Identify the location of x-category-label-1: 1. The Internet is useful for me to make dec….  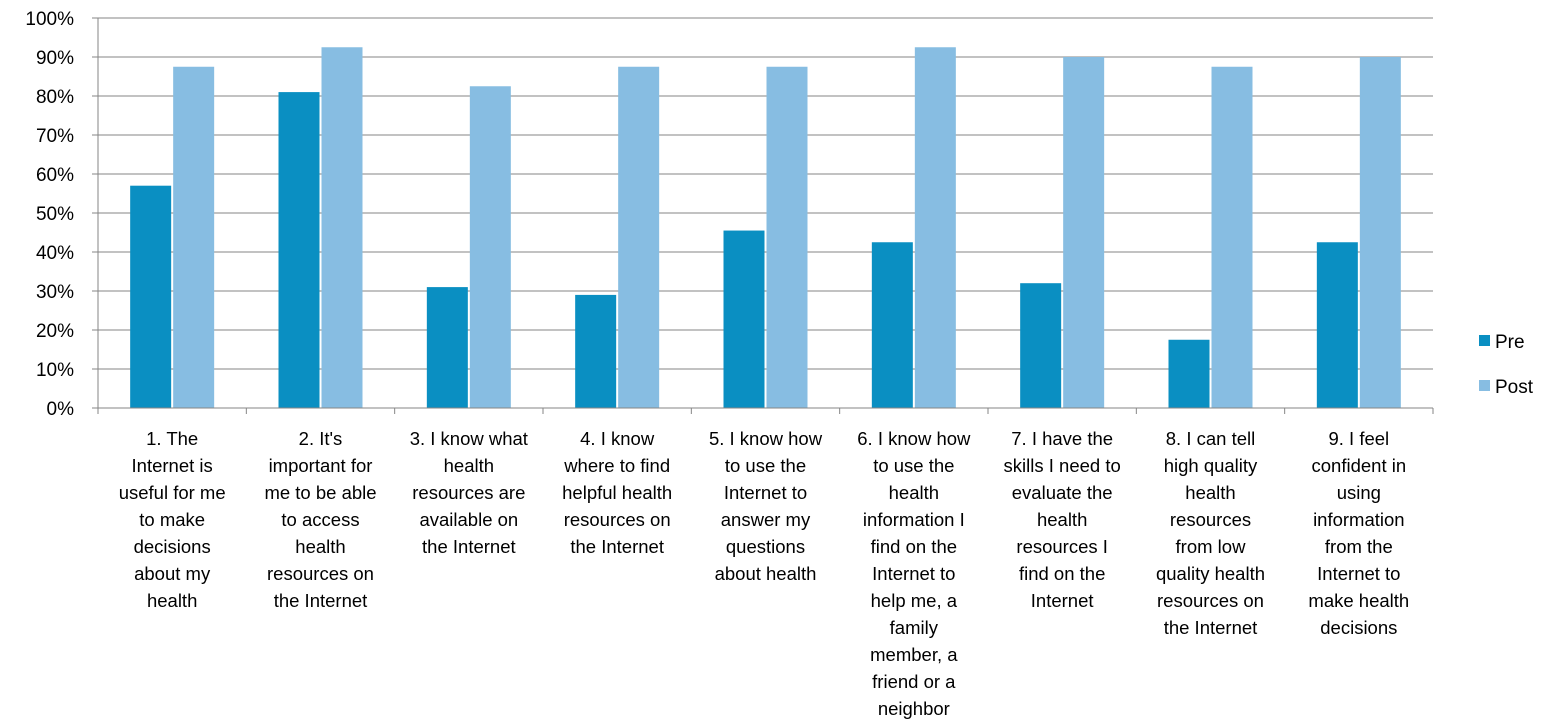
(172, 519).